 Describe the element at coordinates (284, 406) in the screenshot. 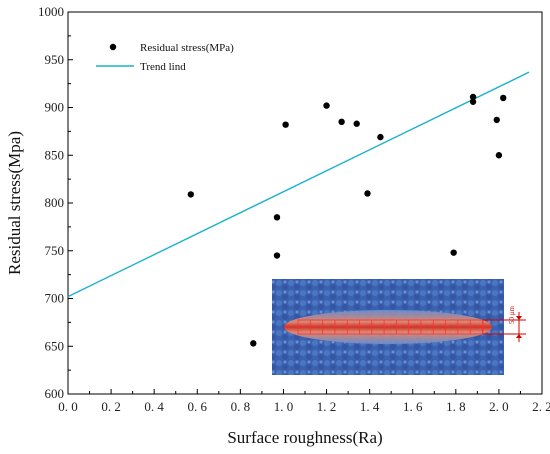

I see `x-tick-label: 1. 0` at that location.